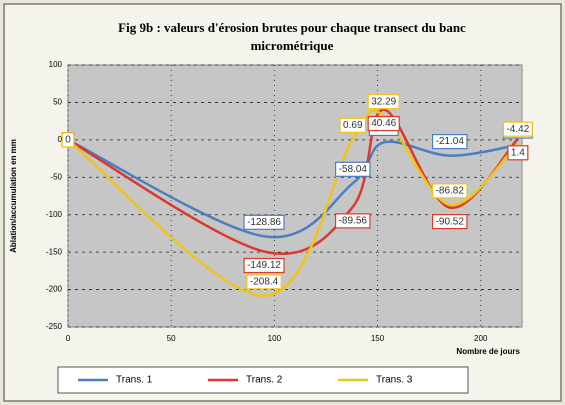 Image resolution: width=565 pixels, height=405 pixels. Describe the element at coordinates (171, 338) in the screenshot. I see `x-tick-label: 50` at that location.